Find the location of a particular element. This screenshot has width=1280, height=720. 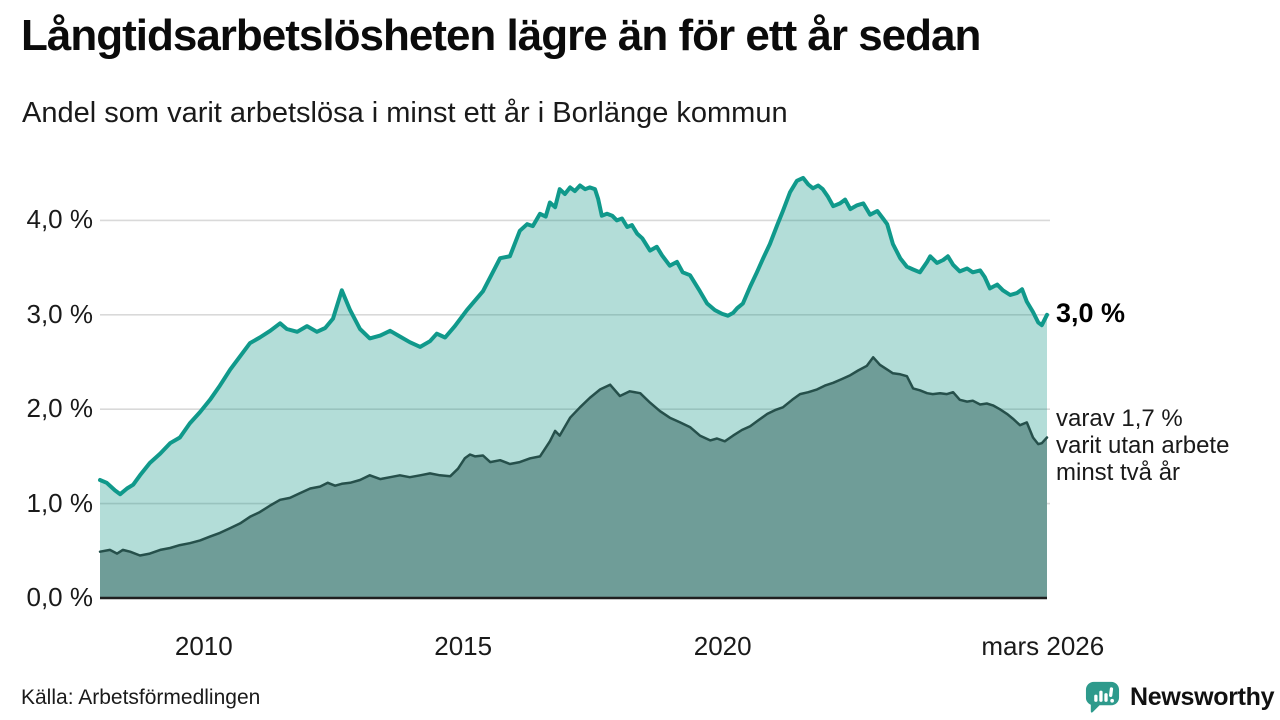

brand-name: Newsworthy is located at coordinates (1202, 697).